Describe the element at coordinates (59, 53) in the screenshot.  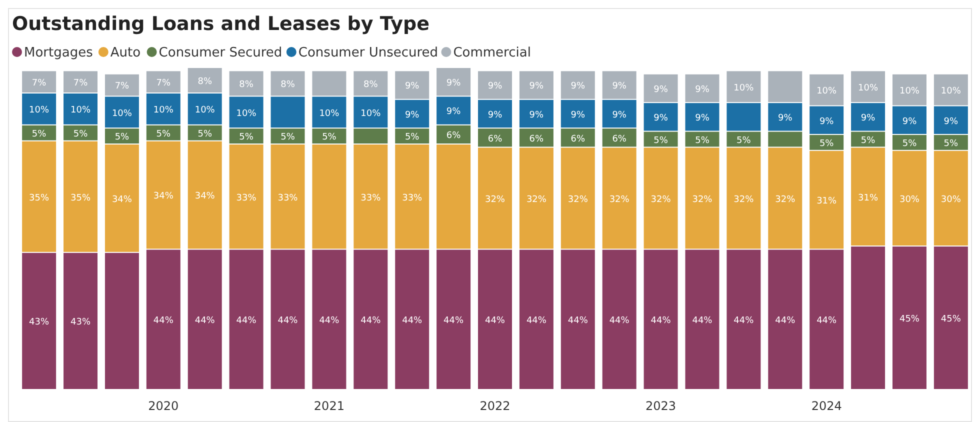
I see `legend-label: Mortgages` at that location.